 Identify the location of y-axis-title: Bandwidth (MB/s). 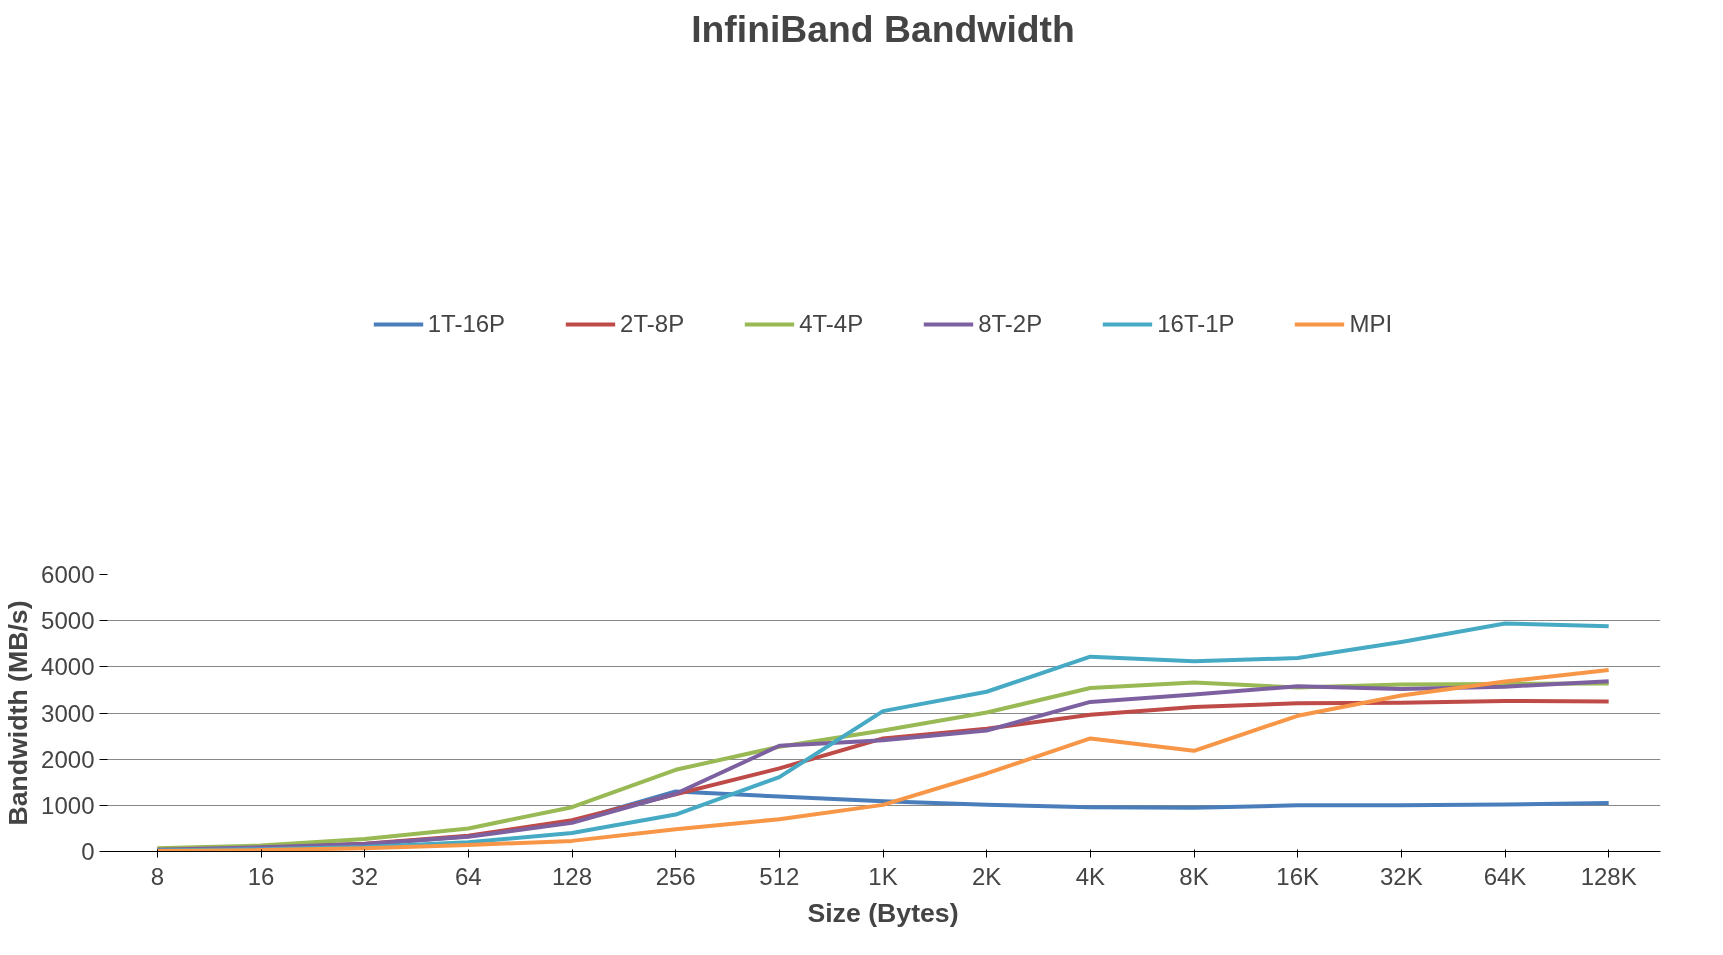
(18, 713).